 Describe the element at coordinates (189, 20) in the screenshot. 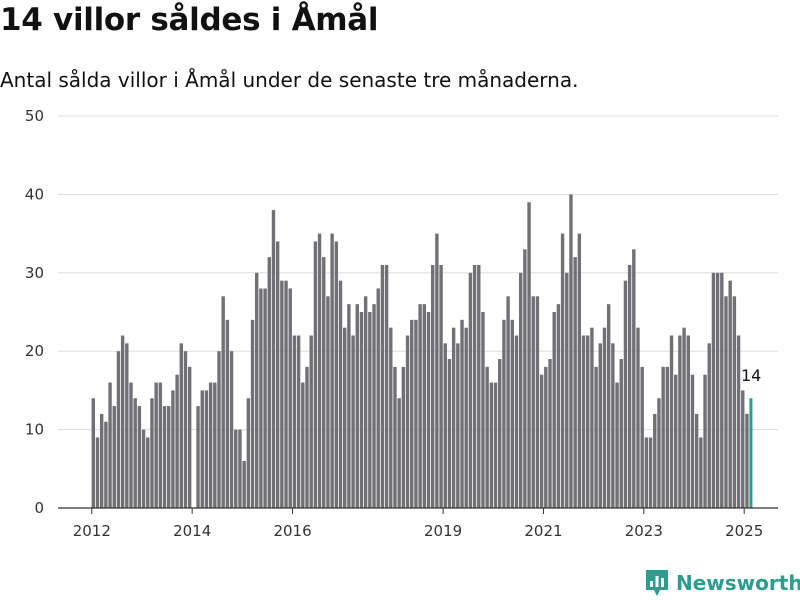

I see `chart-title: 14 villor såldes i Åmål` at that location.